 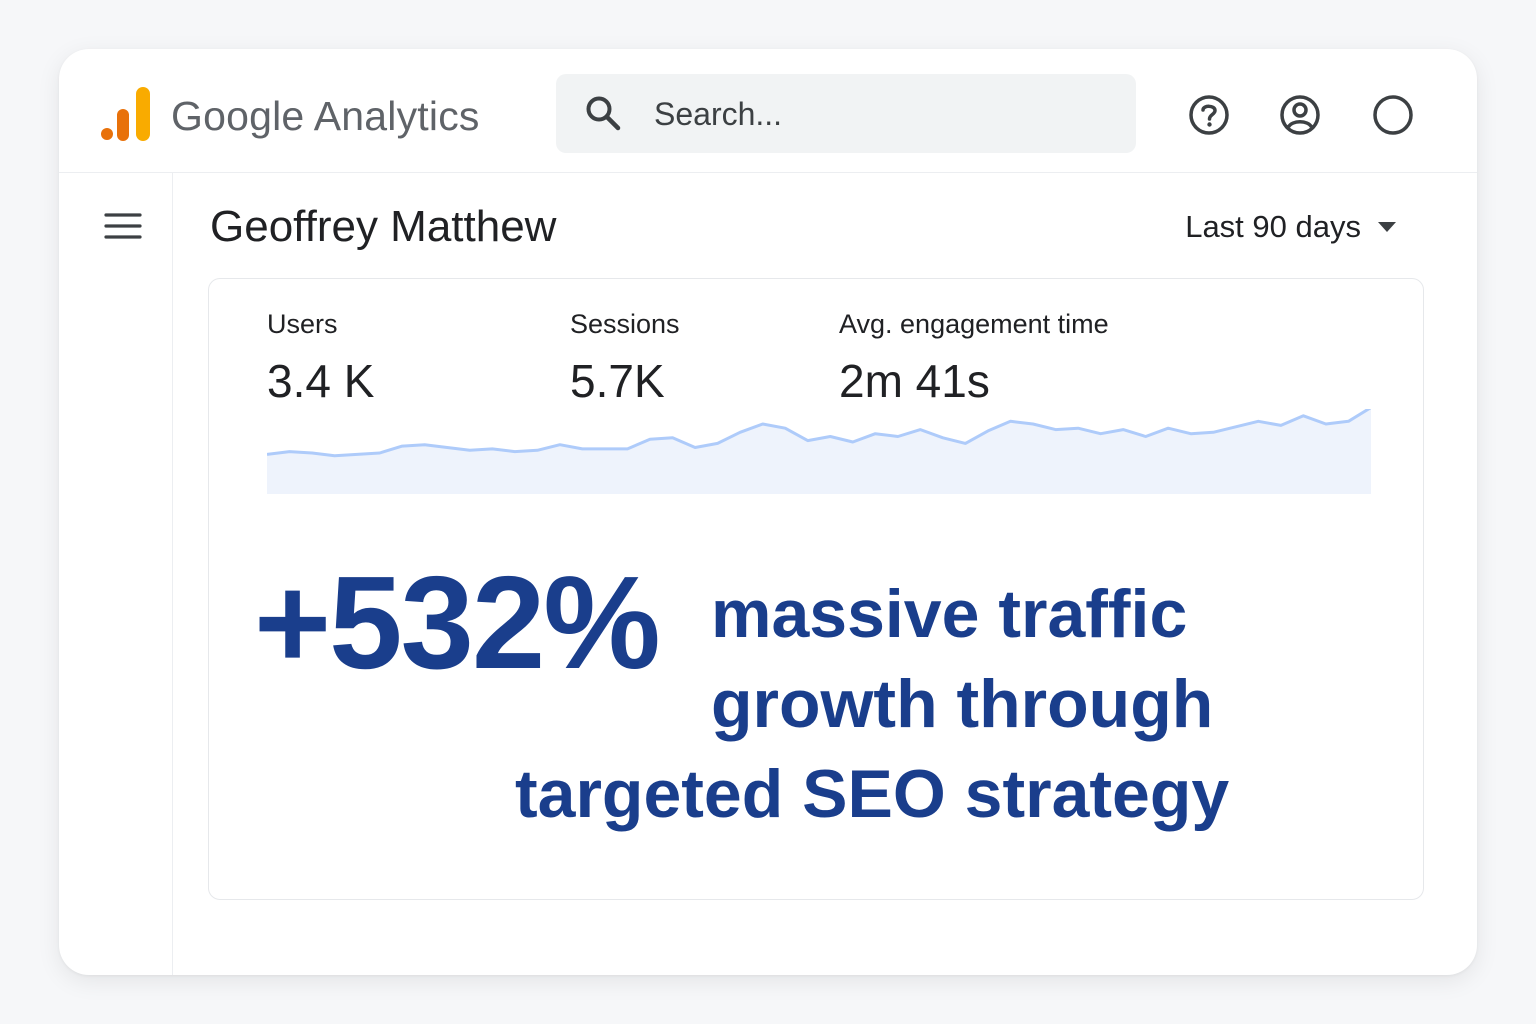 What do you see at coordinates (872, 794) in the screenshot?
I see `headline-line-3: targeted SEO strategy` at bounding box center [872, 794].